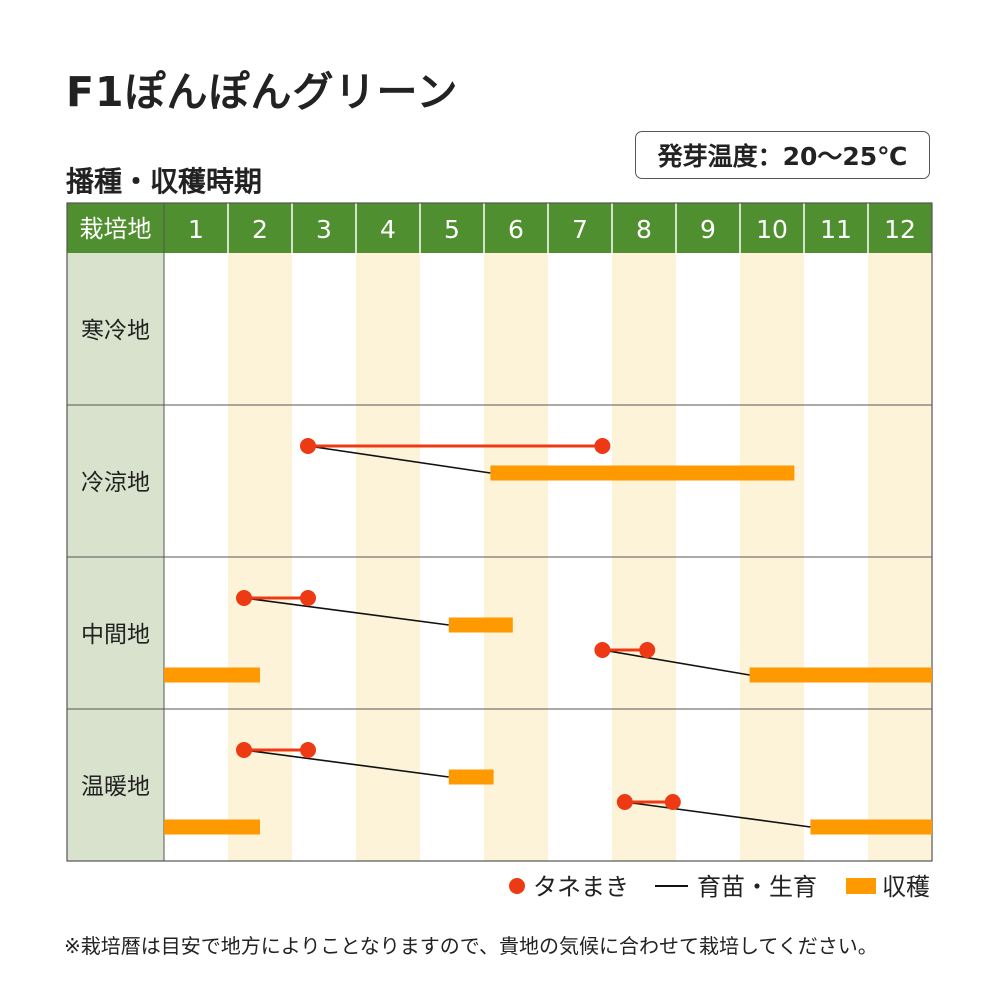 This screenshot has width=1000, height=1000. Describe the element at coordinates (116, 229) in the screenshot. I see `header-label: 栽培地` at that location.